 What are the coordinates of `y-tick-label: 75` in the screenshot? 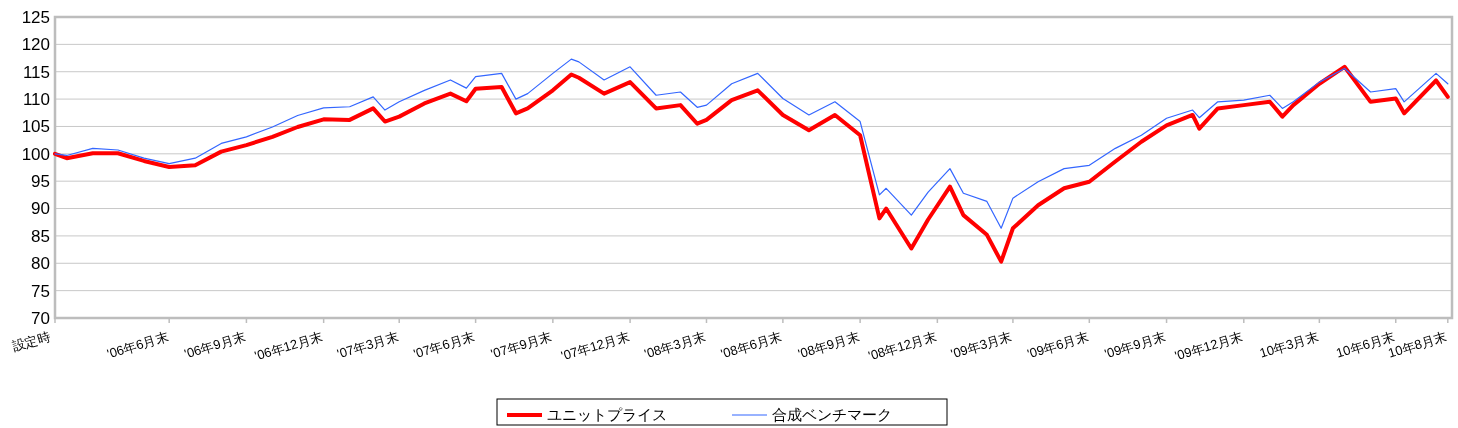 It's located at (40, 291).